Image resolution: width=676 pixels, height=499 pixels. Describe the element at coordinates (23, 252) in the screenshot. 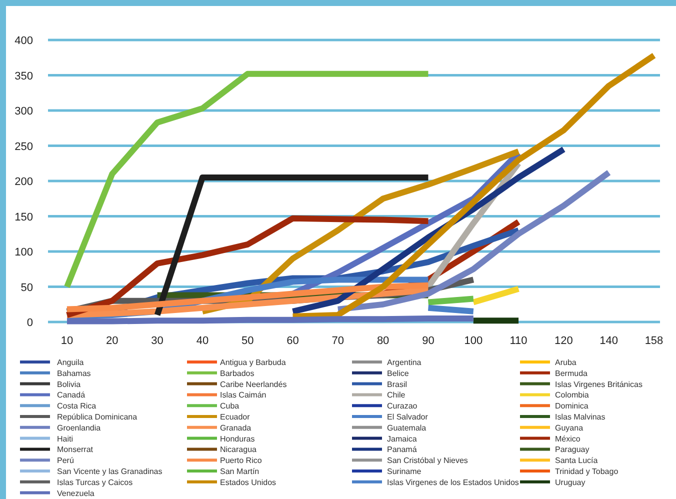

I see `y-tick-label: 100` at that location.